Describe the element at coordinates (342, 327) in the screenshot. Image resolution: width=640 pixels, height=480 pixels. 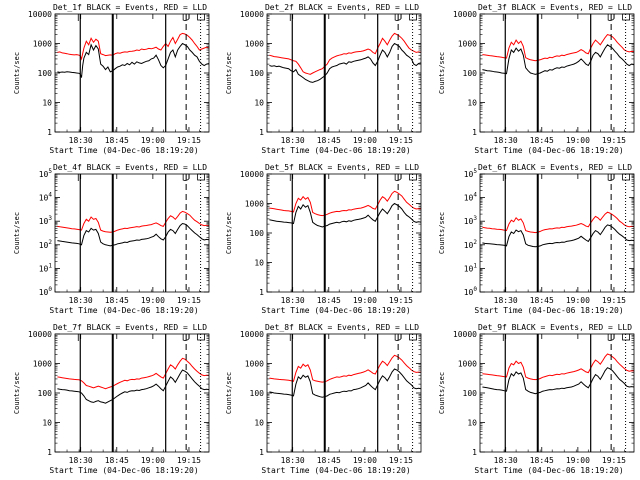
I see `chart-title: Det_8f BLACK = Events, RED = LLD` at that location.